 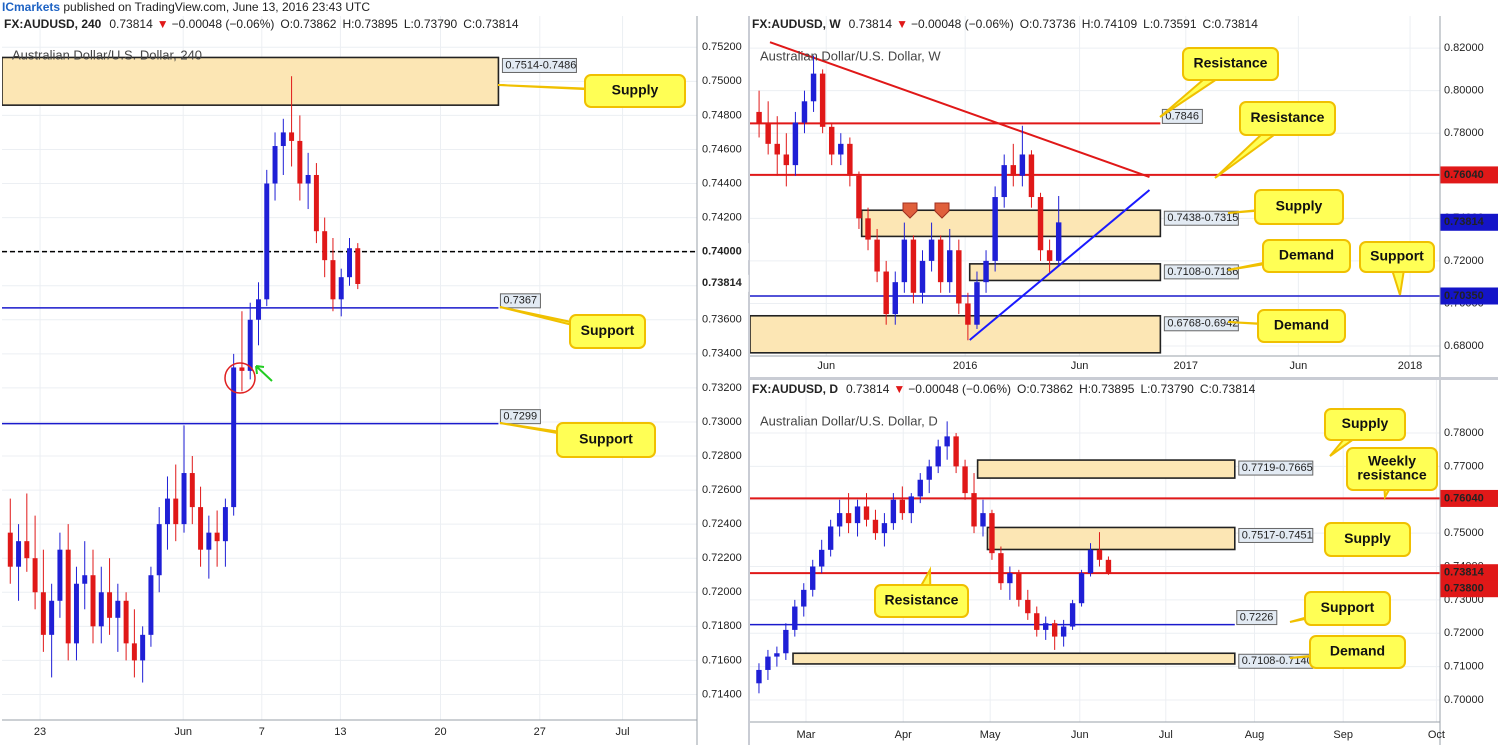 What do you see at coordinates (850, 55) in the screenshot?
I see `watermark: Australian Dollar/U.S. Dollar, W` at bounding box center [850, 55].